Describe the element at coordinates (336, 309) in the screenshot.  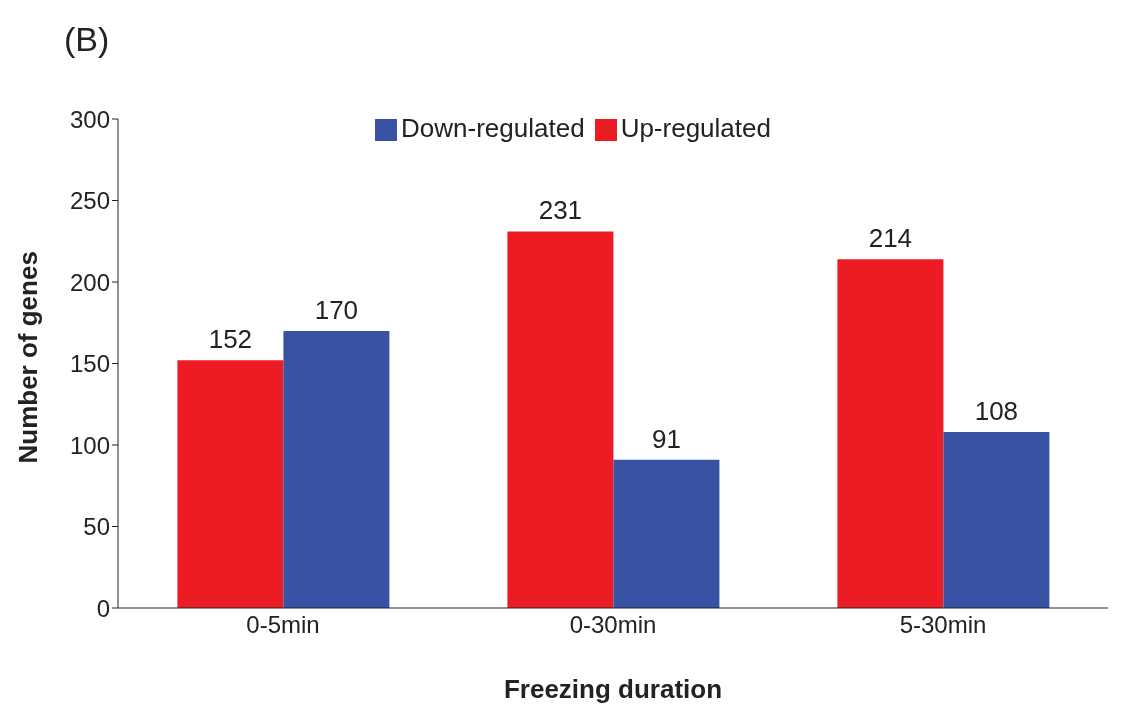
I see `data-label: 170` at that location.